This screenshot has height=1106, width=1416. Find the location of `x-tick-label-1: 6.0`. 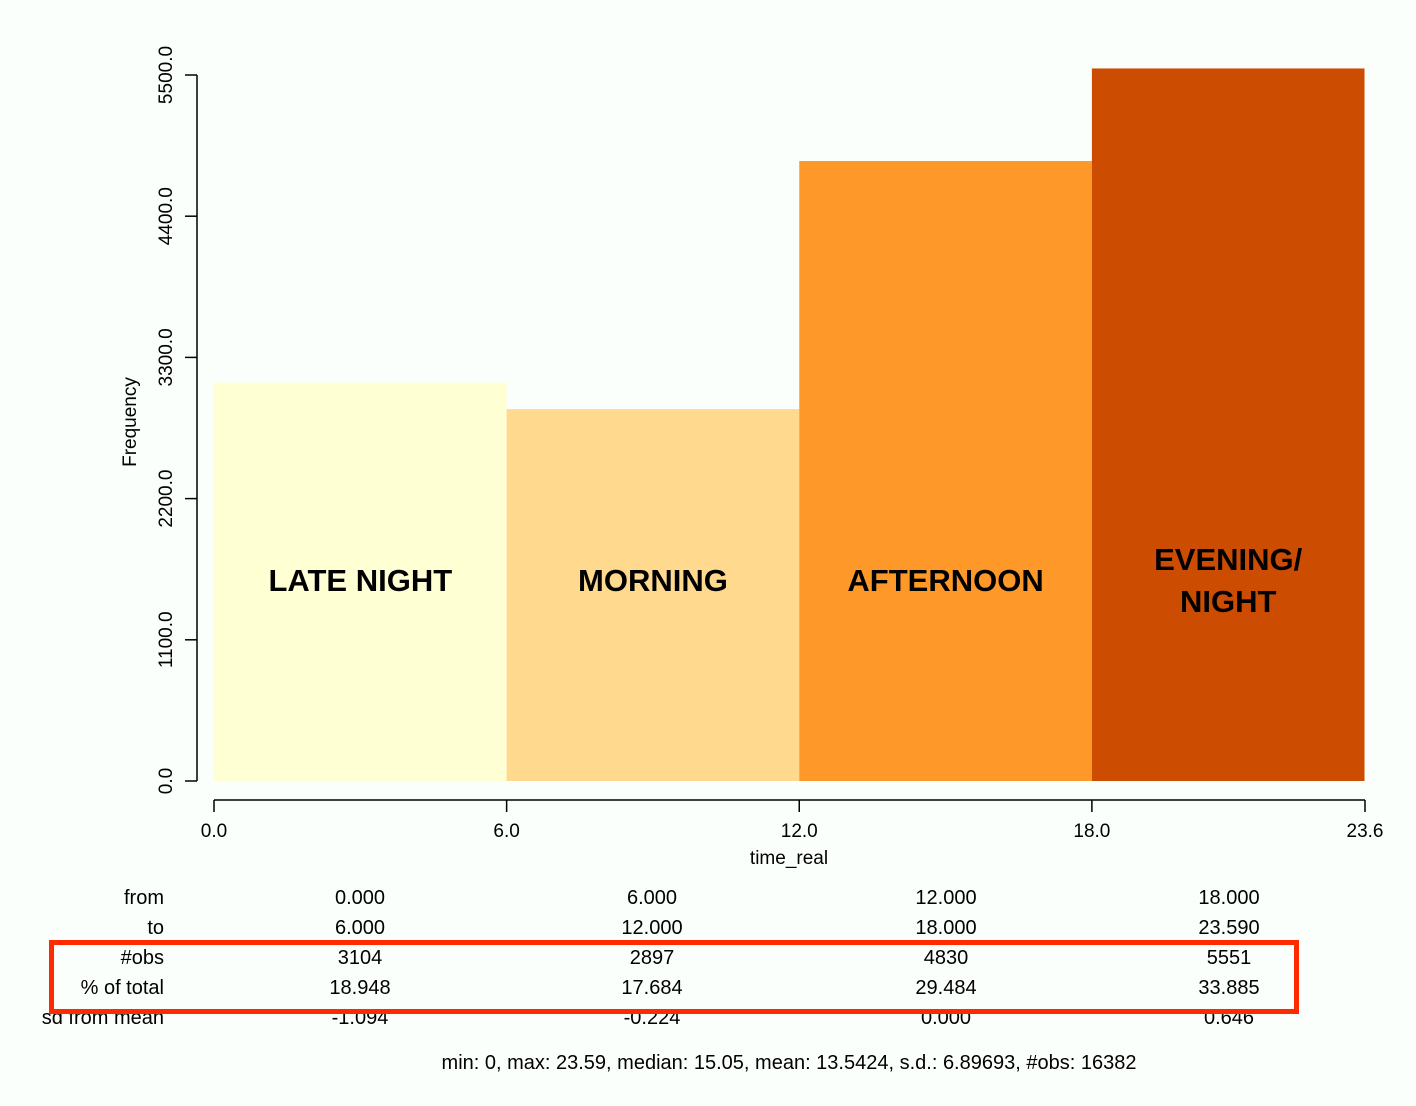

x-tick-label-1: 6.0 is located at coordinates (506, 831).